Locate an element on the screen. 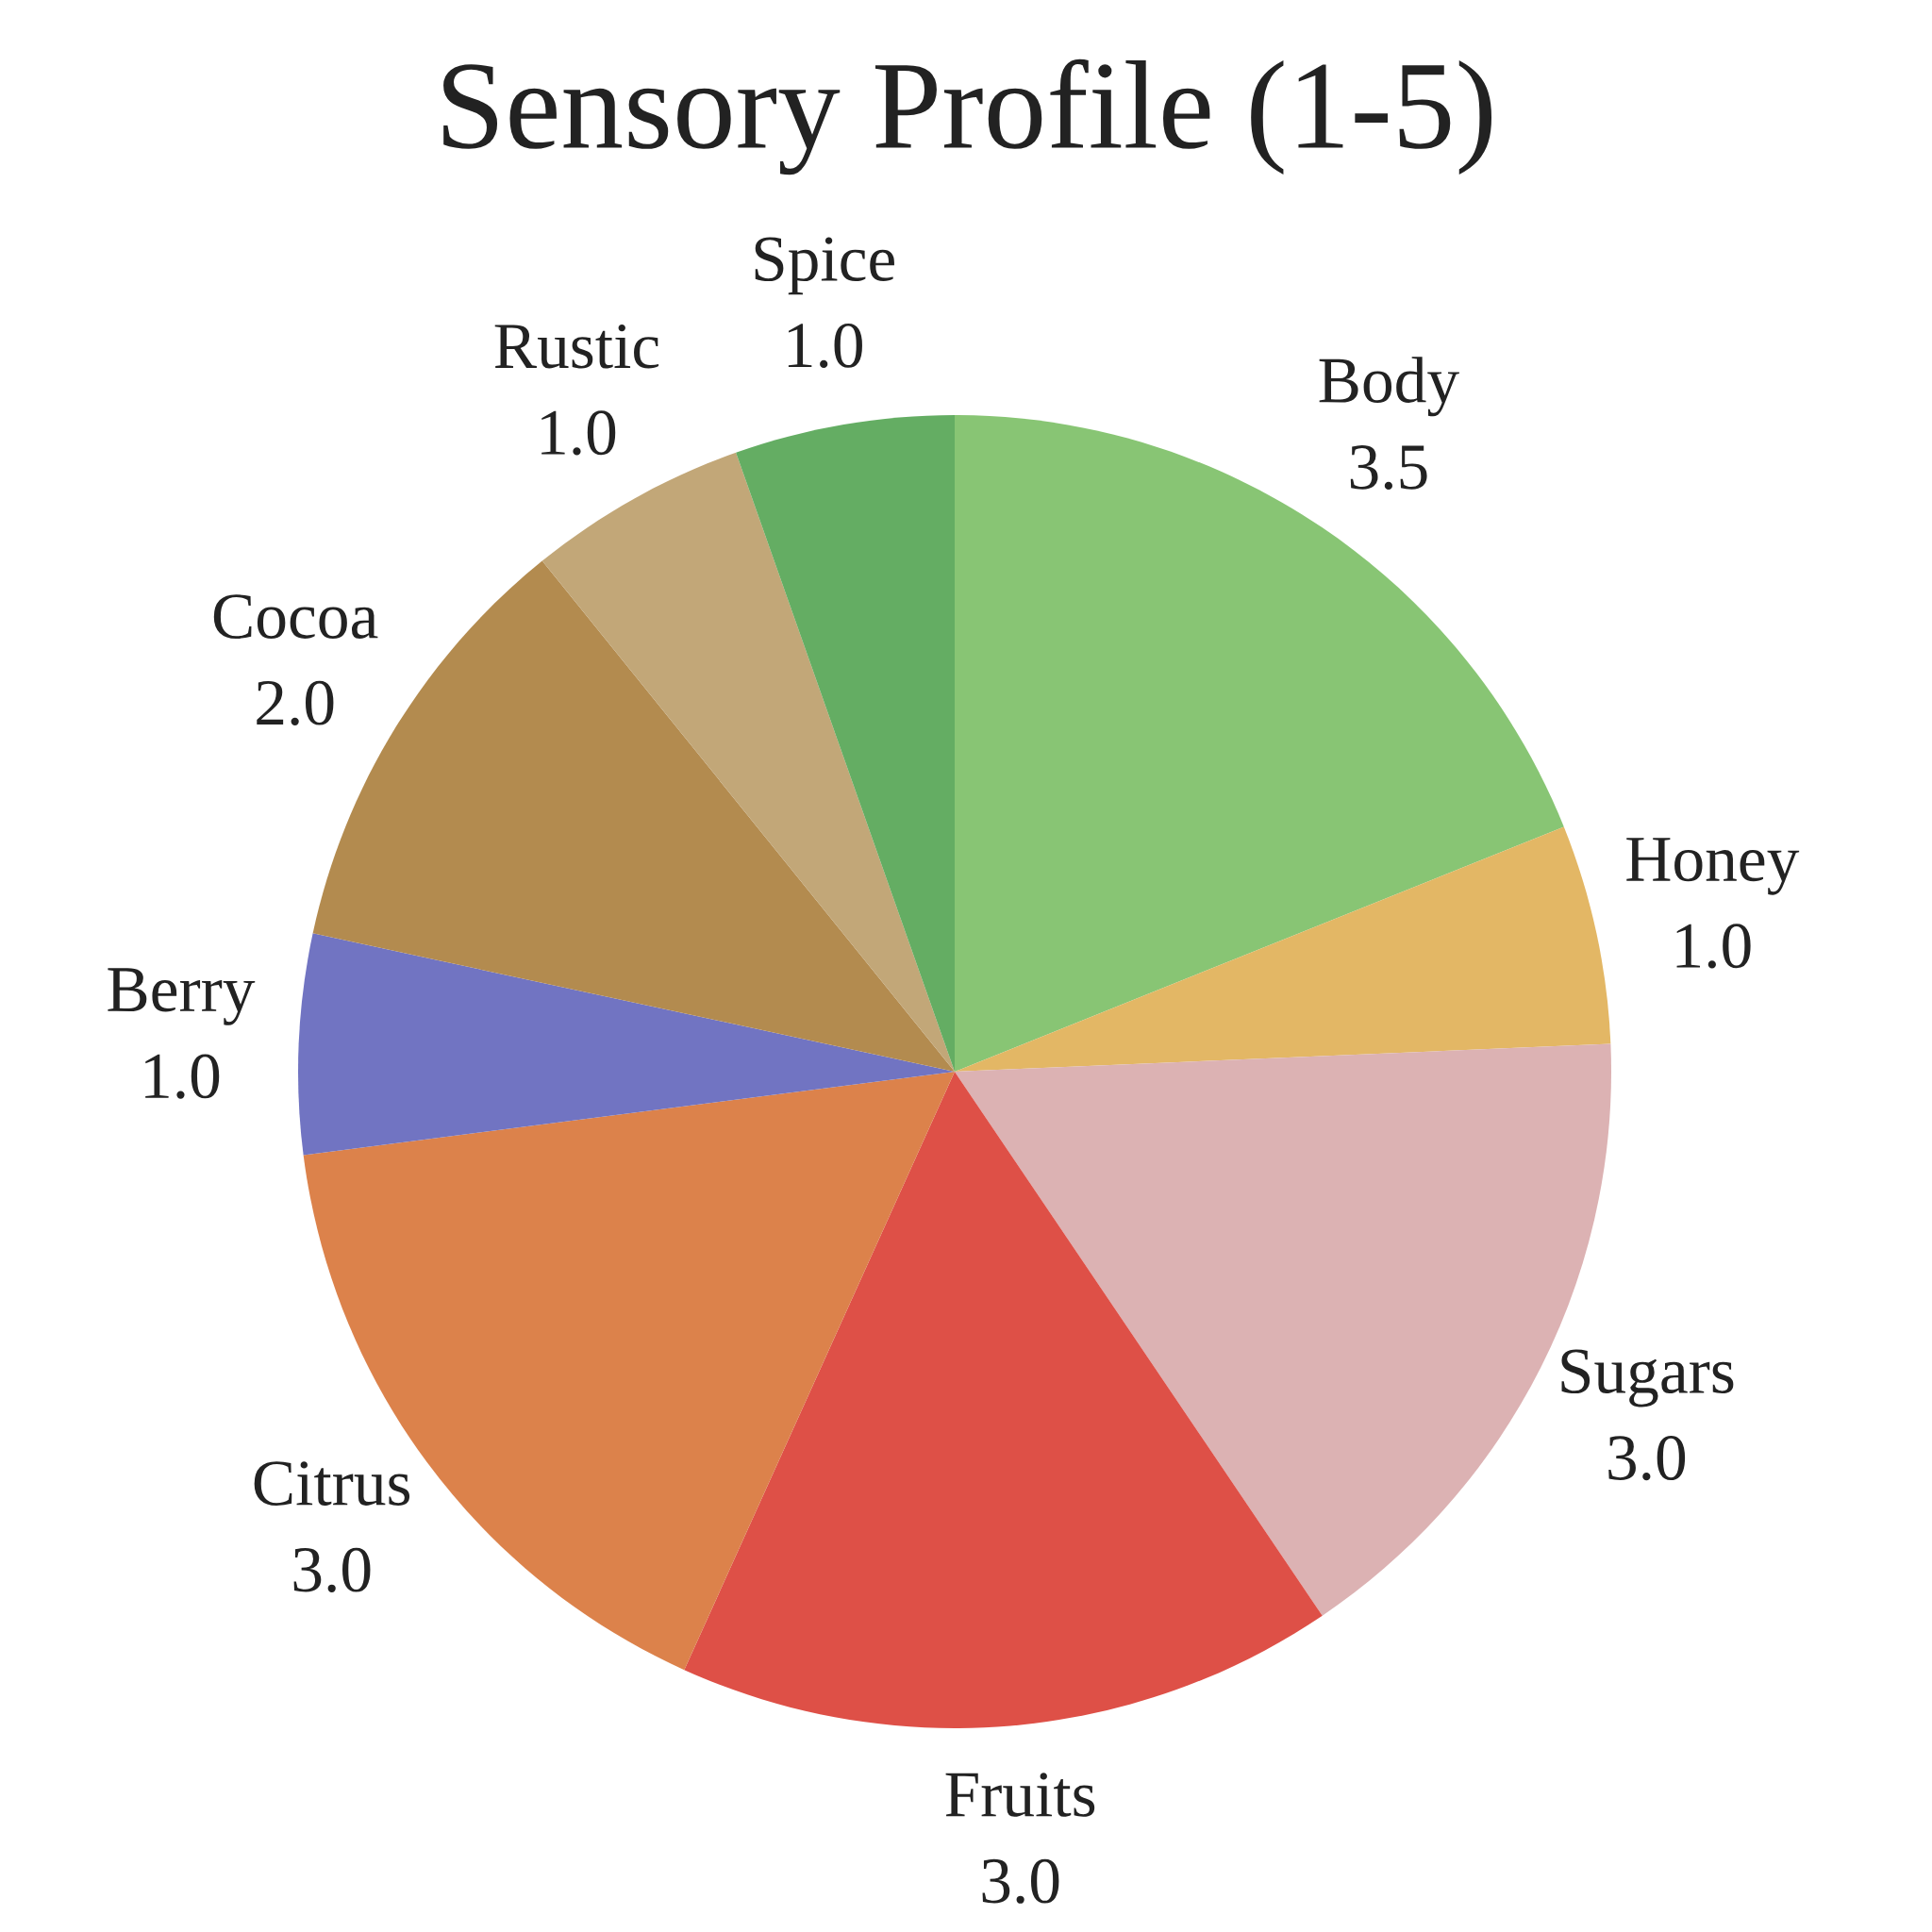  chart-title: Sensory Profile (1-5) is located at coordinates (967, 117).